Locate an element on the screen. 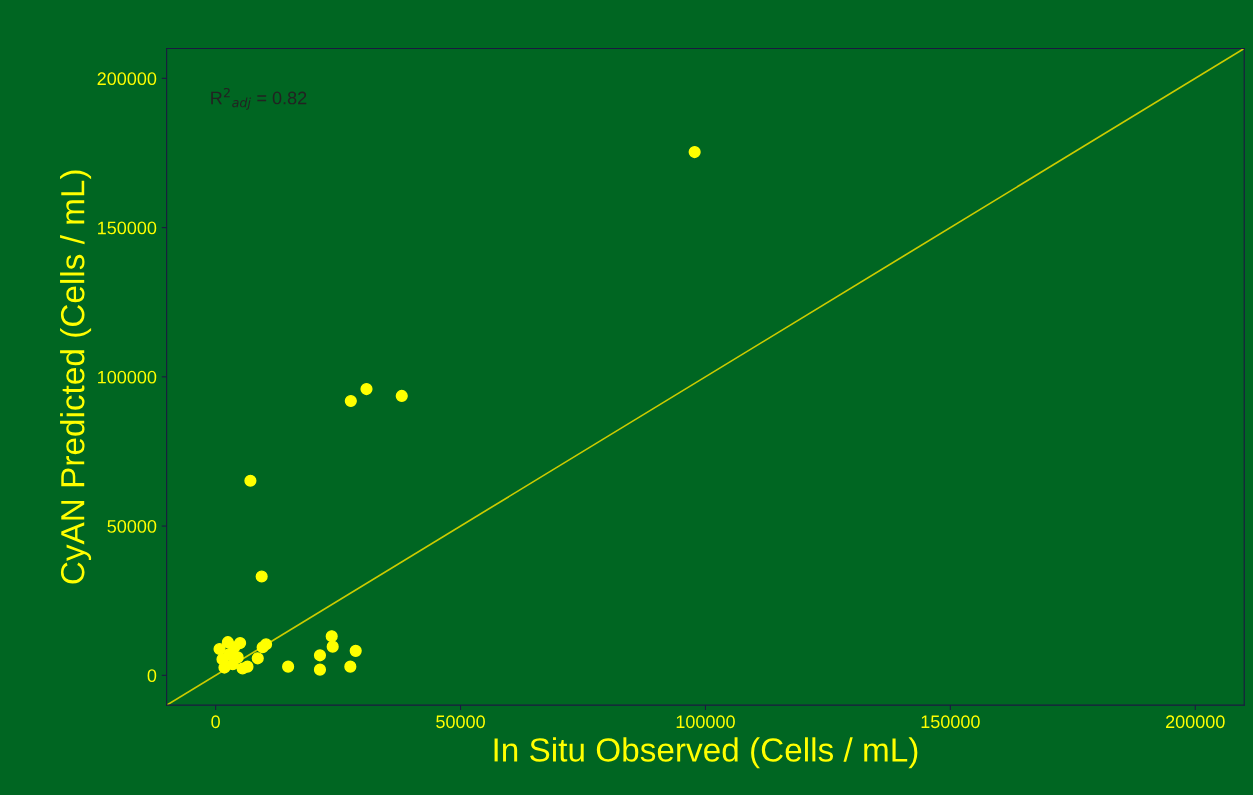  y-tick-label: 50000 is located at coordinates (132, 526).